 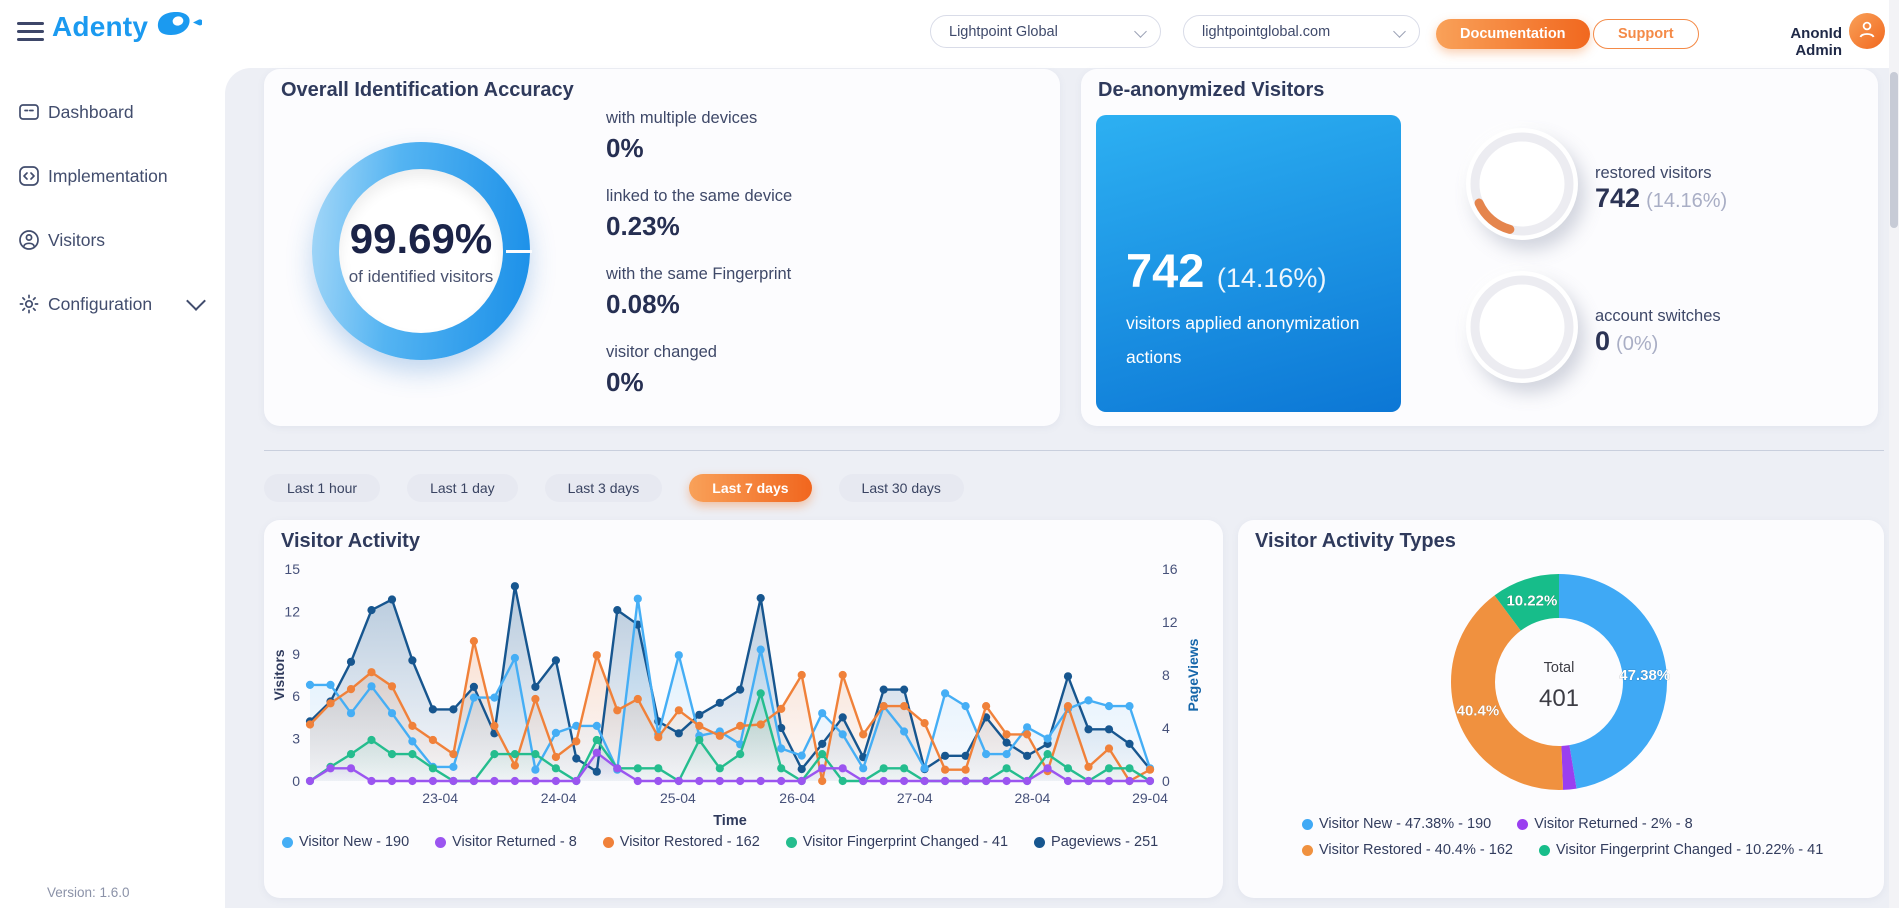 I want to click on svg-text: 29-04, so click(x=1150, y=798).